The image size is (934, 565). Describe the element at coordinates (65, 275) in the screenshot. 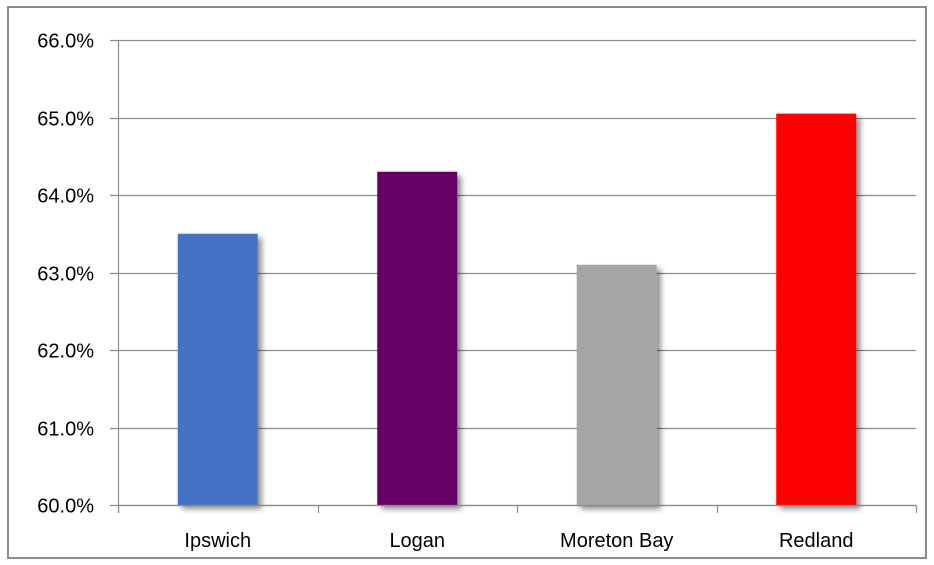

I see `y-tick-label: 63.0%` at that location.